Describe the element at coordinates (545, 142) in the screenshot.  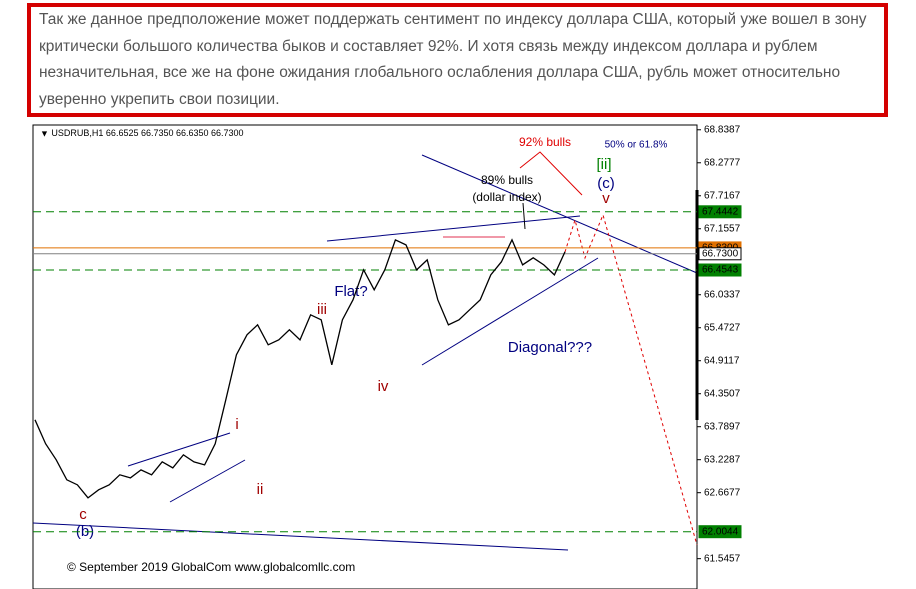
I see `annotation: 92% bulls` at that location.